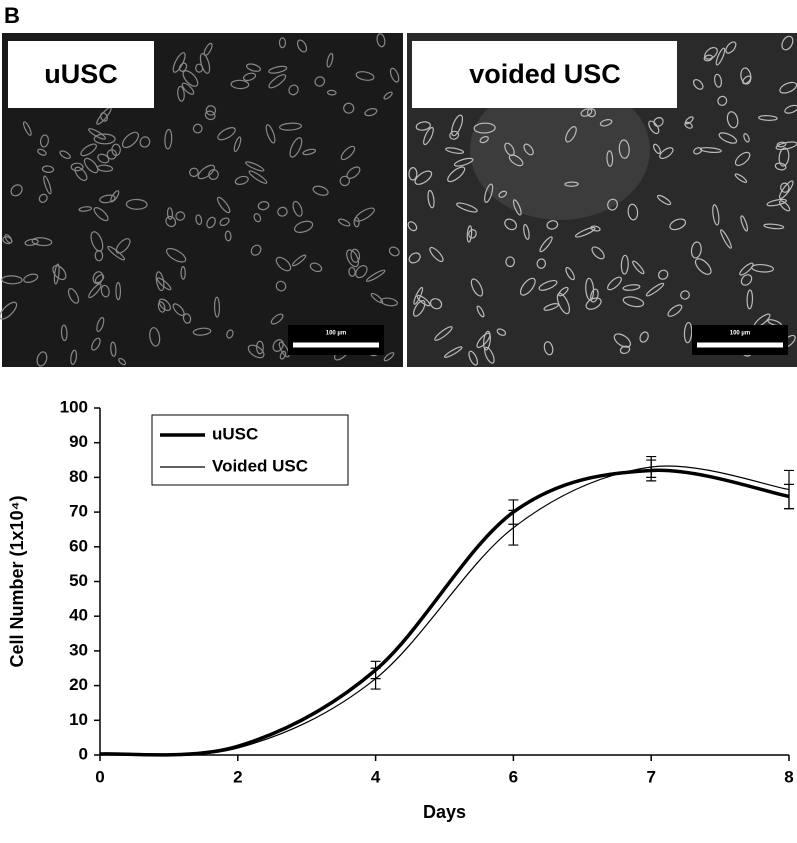  Describe the element at coordinates (375, 678) in the screenshot. I see `error-bar` at that location.